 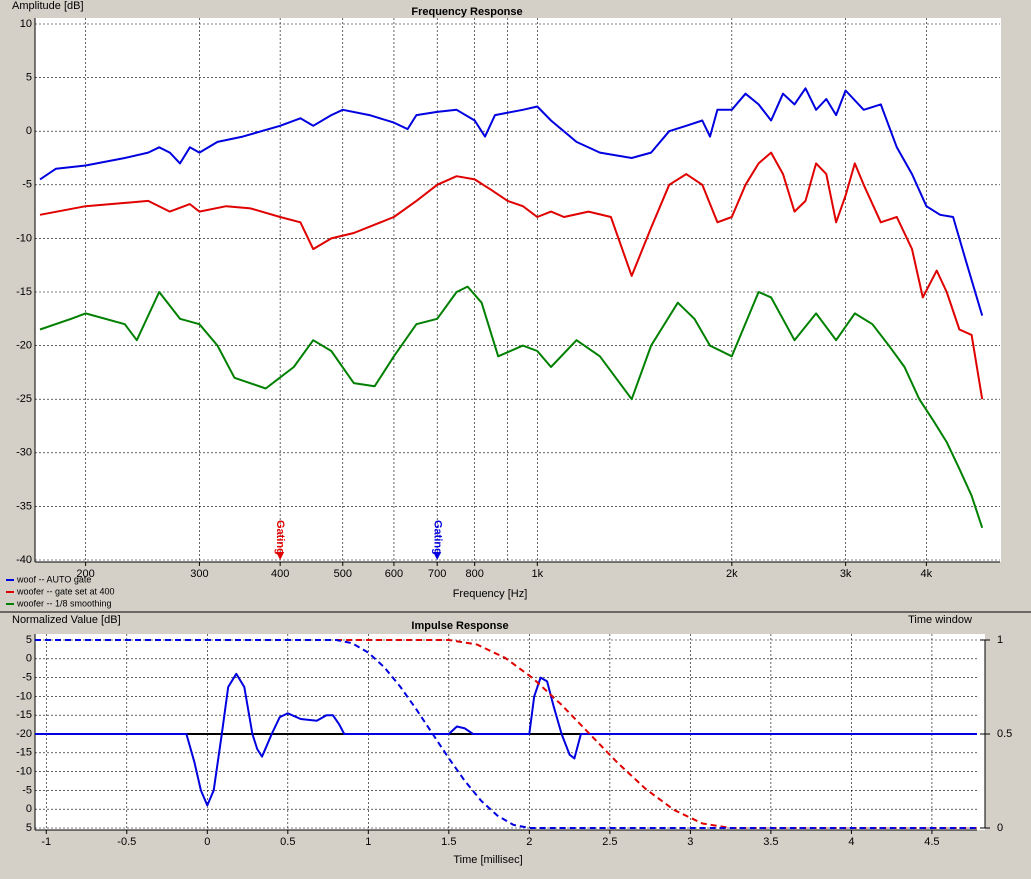 I want to click on x-tick-label: 0, so click(x=207, y=842).